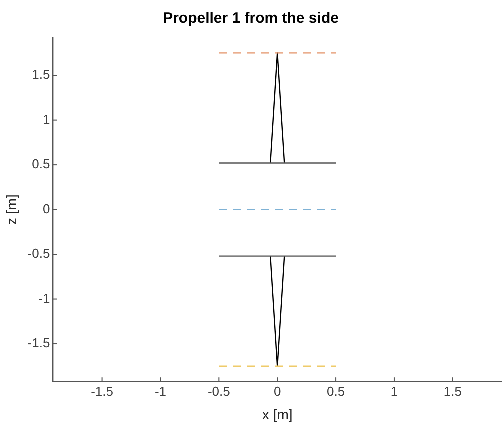 This screenshot has height=428, width=502. I want to click on y-tick-label: -1, so click(44, 298).